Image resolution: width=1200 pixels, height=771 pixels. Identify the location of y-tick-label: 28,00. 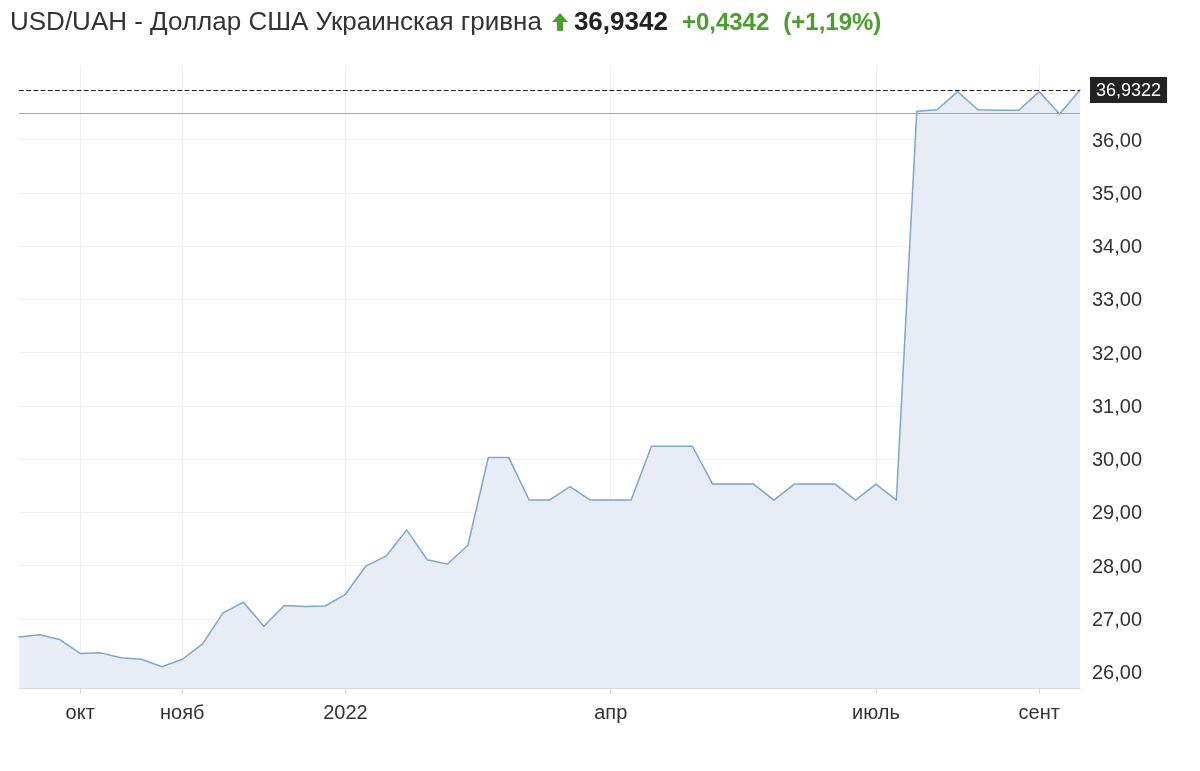
(1117, 565).